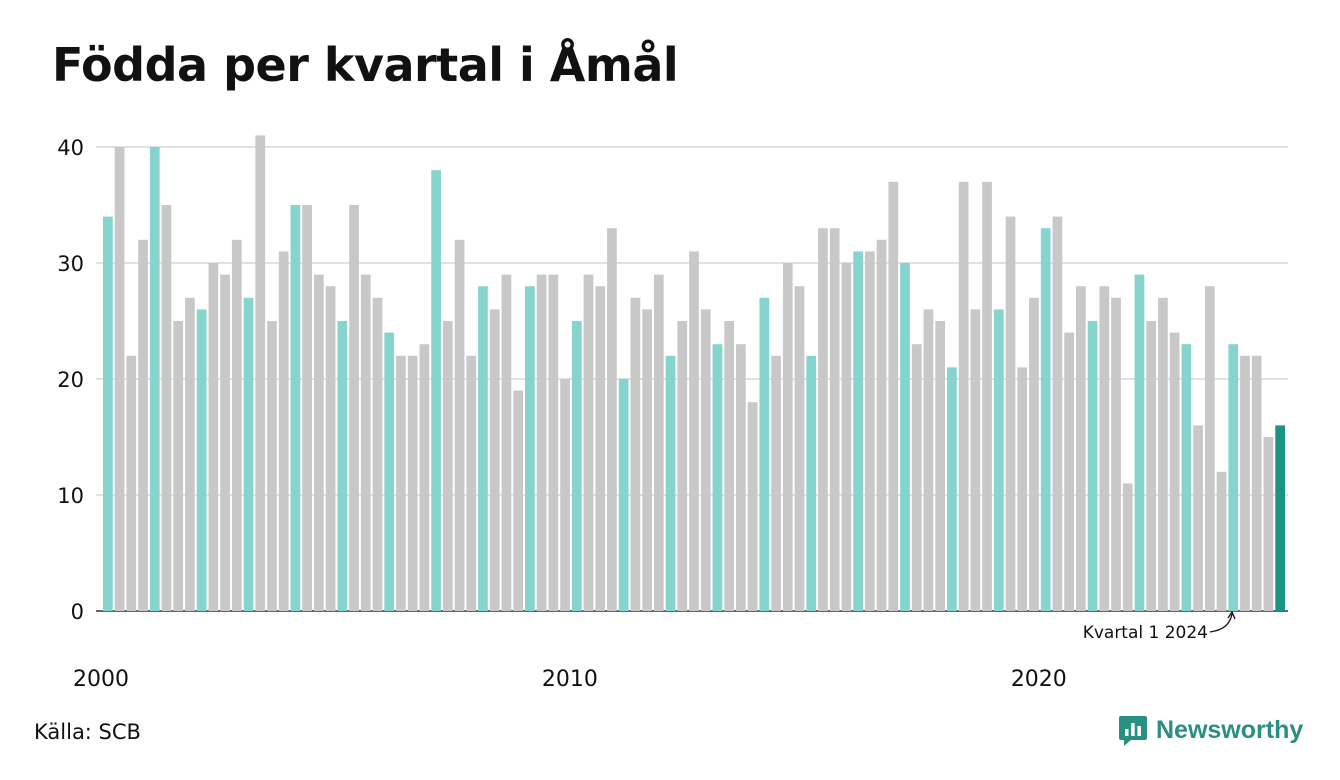 This screenshot has width=1340, height=780. Describe the element at coordinates (1145, 633) in the screenshot. I see `annotation-label: Kvartal 1 2024` at that location.